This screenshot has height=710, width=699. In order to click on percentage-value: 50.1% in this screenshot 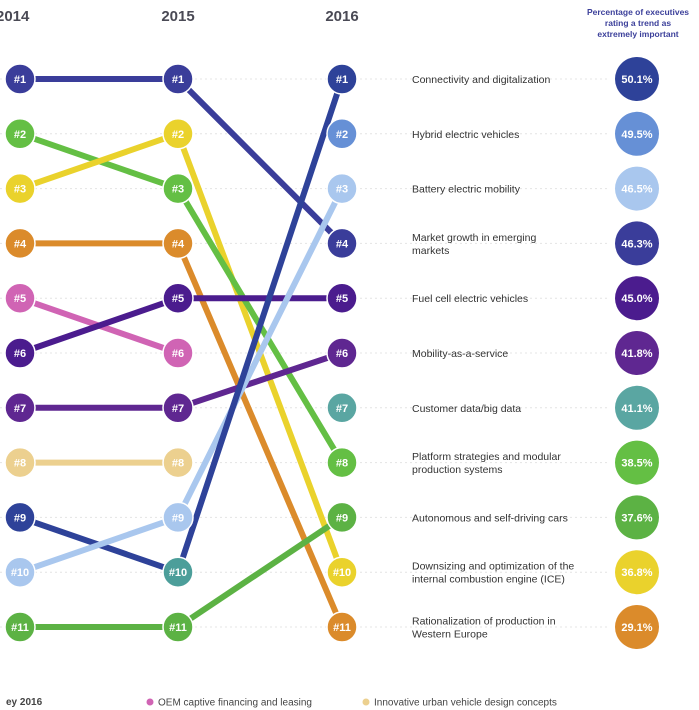, I will do `click(636, 80)`.